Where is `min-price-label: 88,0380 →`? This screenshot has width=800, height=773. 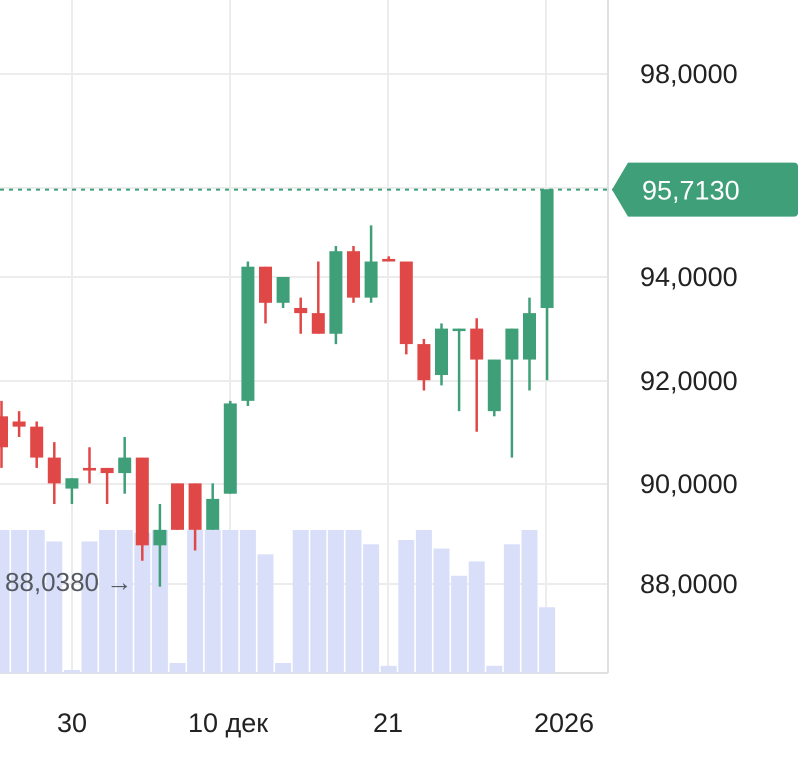 min-price-label: 88,0380 → is located at coordinates (68, 582).